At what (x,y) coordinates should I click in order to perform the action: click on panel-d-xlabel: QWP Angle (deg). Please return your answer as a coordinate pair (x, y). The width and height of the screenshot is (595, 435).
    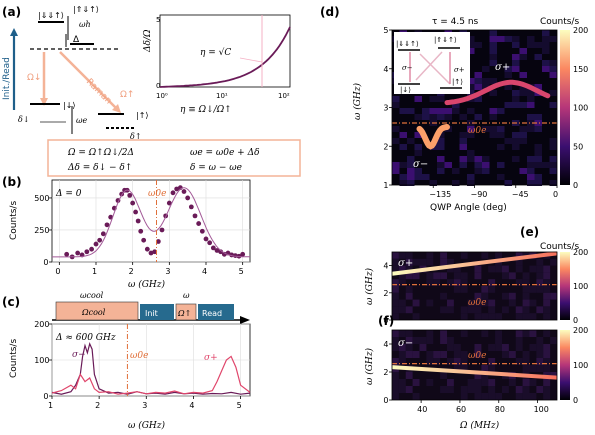
    Looking at the image, I should click on (468, 208).